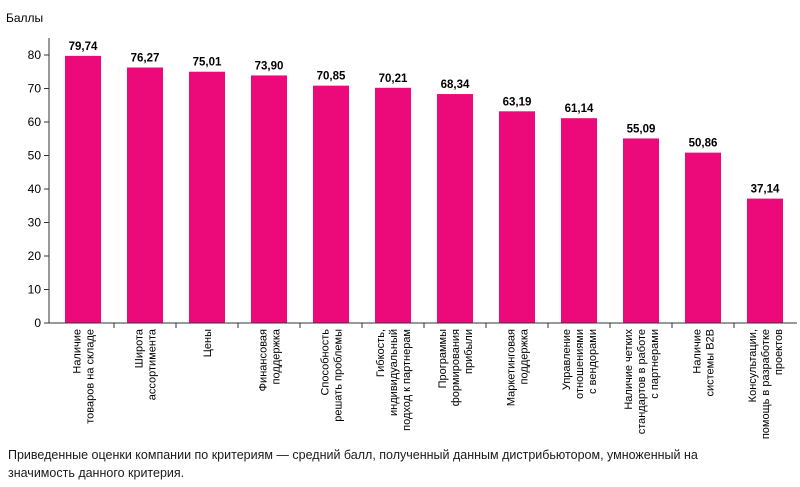  I want to click on category-label-line: Наличие четких, so click(629, 369).